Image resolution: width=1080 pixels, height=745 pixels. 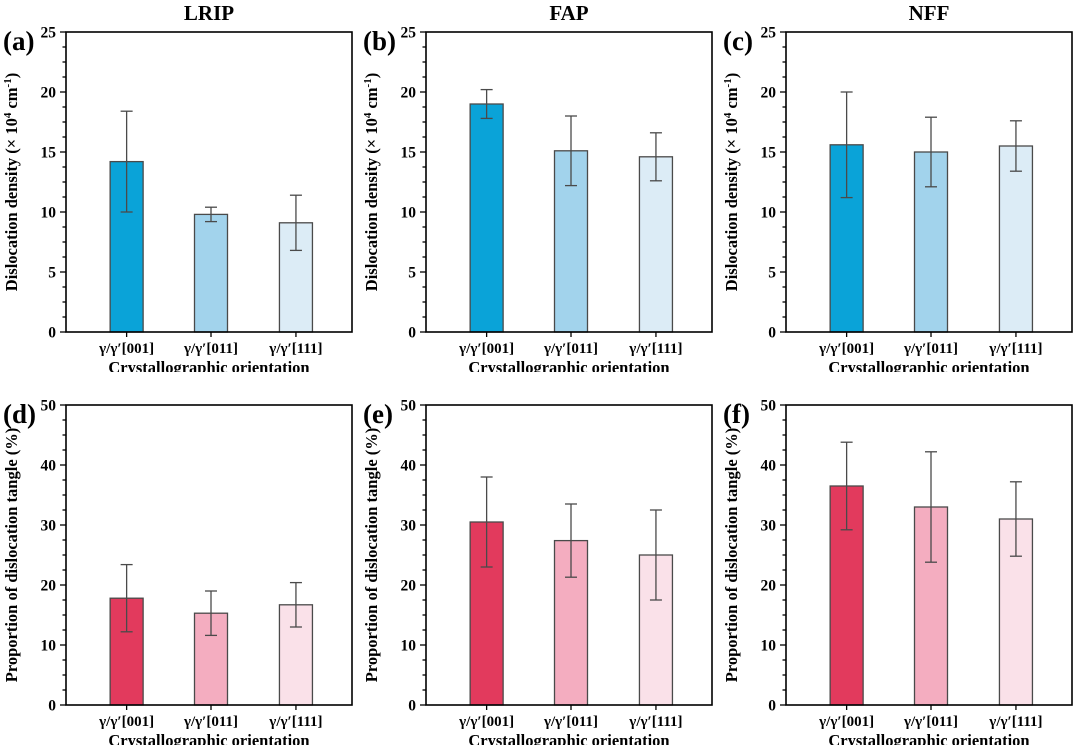 What do you see at coordinates (568, 13) in the screenshot?
I see `panel-title: FAP` at bounding box center [568, 13].